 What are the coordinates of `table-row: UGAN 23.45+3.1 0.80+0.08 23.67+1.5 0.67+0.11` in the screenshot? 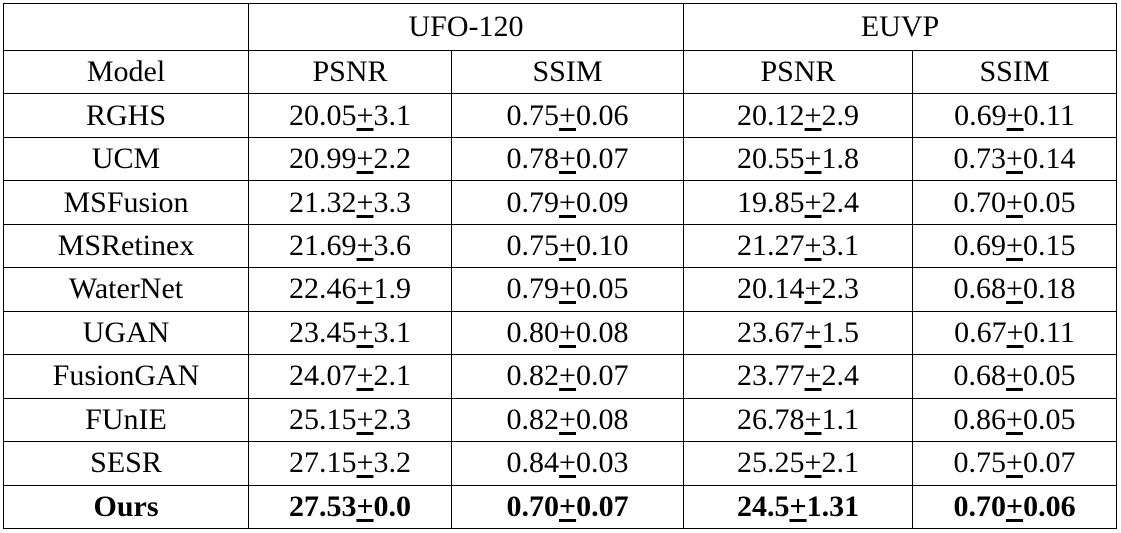 It's located at (560, 333).